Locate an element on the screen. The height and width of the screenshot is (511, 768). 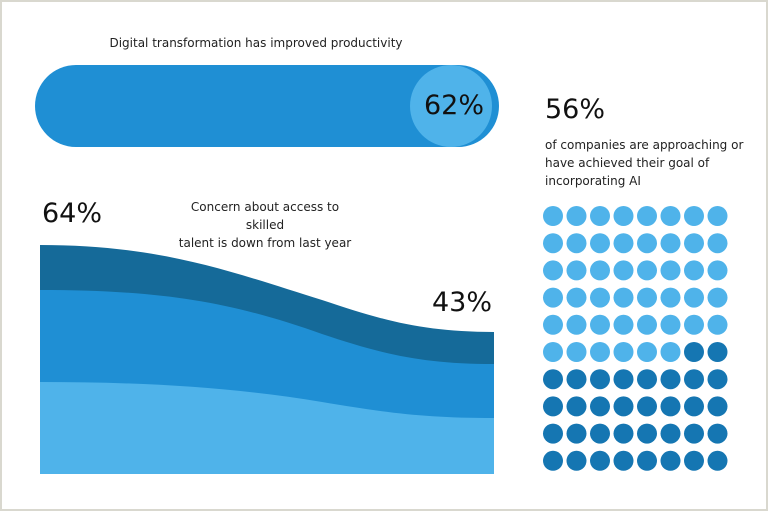
talent-label-line2: talent is down from last year is located at coordinates (265, 243).